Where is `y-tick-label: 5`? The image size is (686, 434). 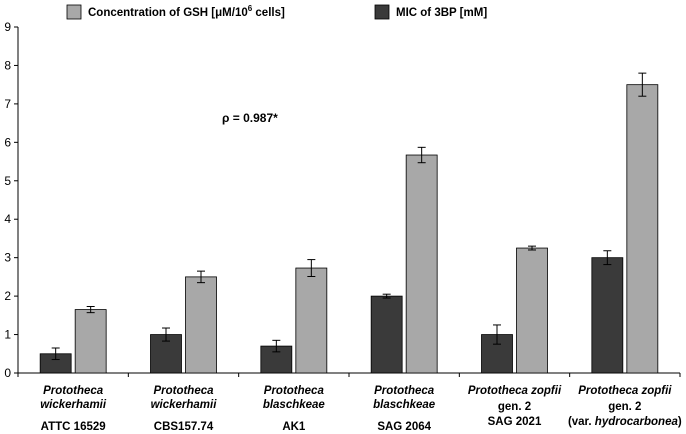
y-tick-label: 5 is located at coordinates (7, 181).